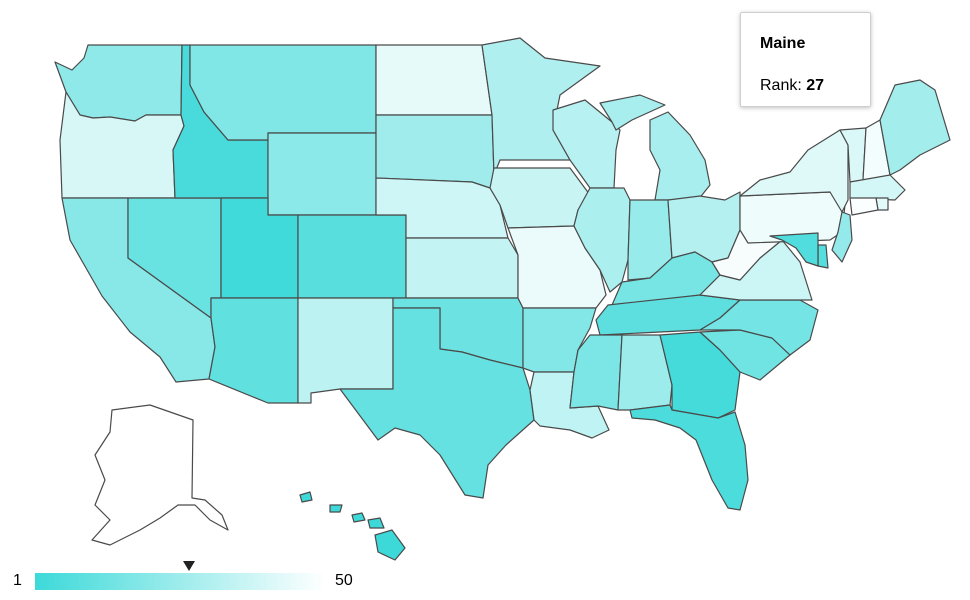  Describe the element at coordinates (823, 256) in the screenshot. I see `state-delaware` at that location.